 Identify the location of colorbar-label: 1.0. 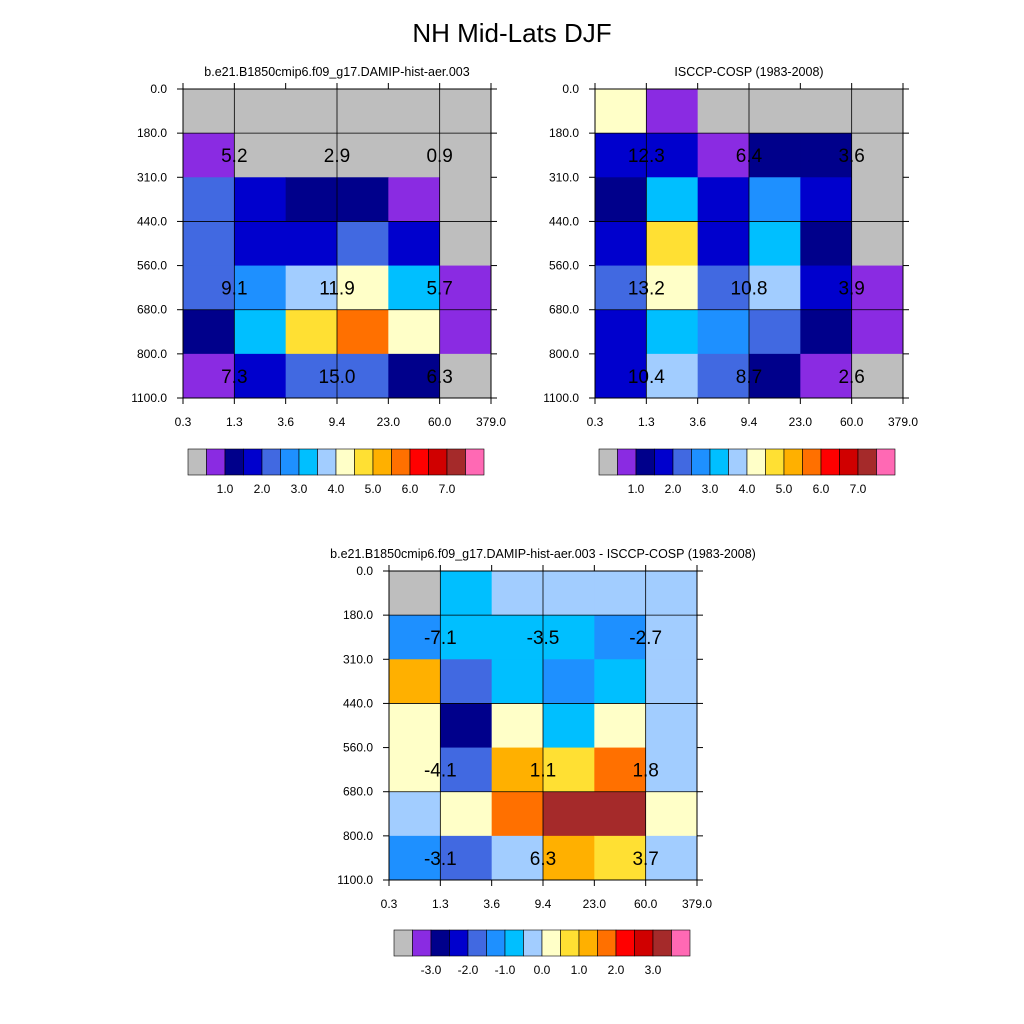
(636, 489).